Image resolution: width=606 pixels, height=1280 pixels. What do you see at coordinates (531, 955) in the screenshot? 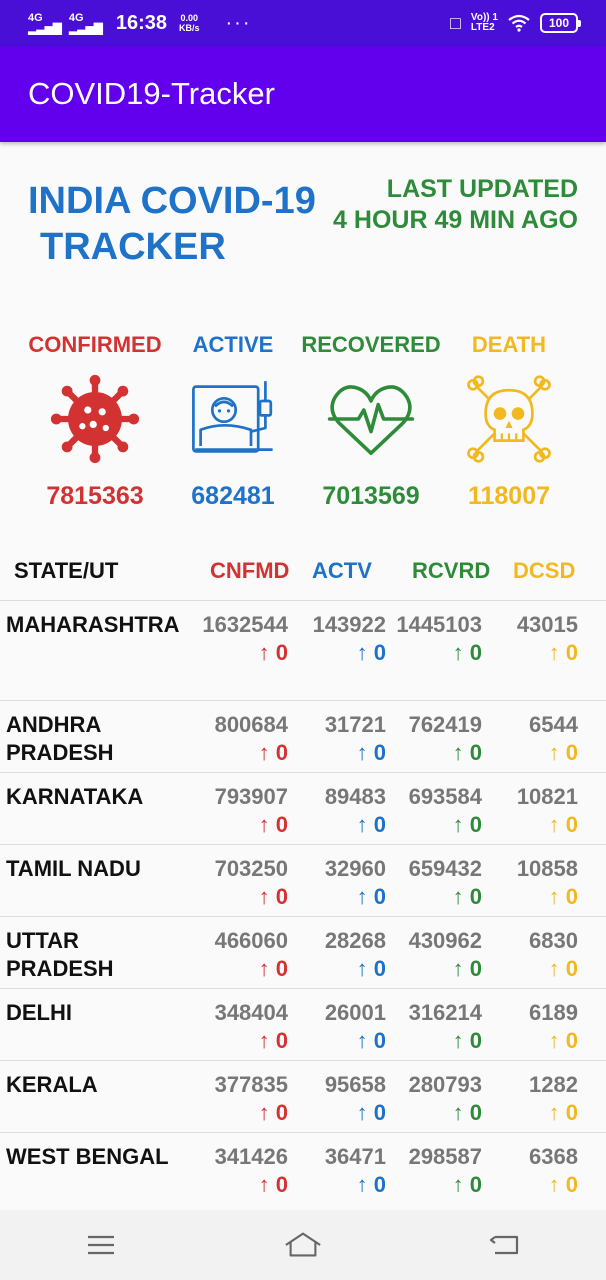
I see `cell-deceased: 6830 ↑ 0` at bounding box center [531, 955].